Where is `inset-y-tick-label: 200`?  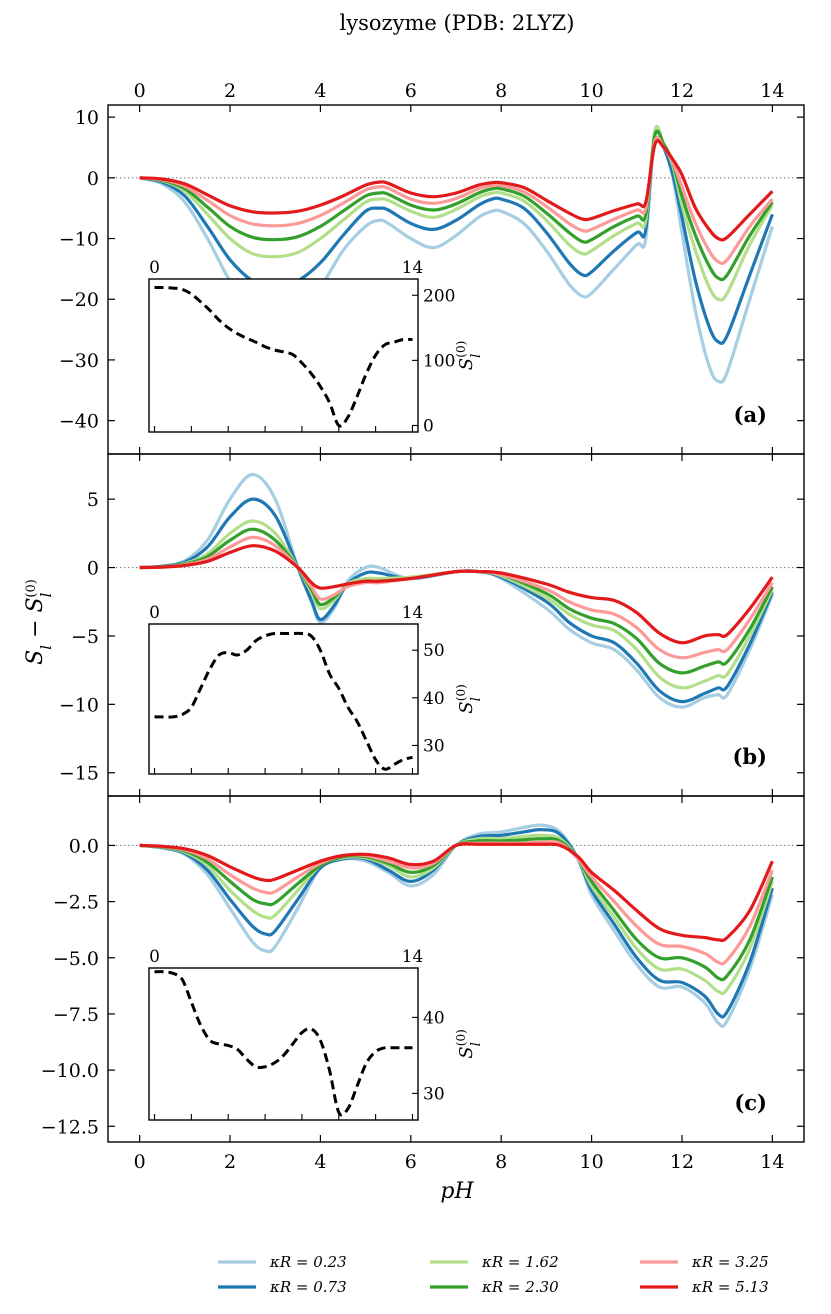
inset-y-tick-label: 200 is located at coordinates (439, 296).